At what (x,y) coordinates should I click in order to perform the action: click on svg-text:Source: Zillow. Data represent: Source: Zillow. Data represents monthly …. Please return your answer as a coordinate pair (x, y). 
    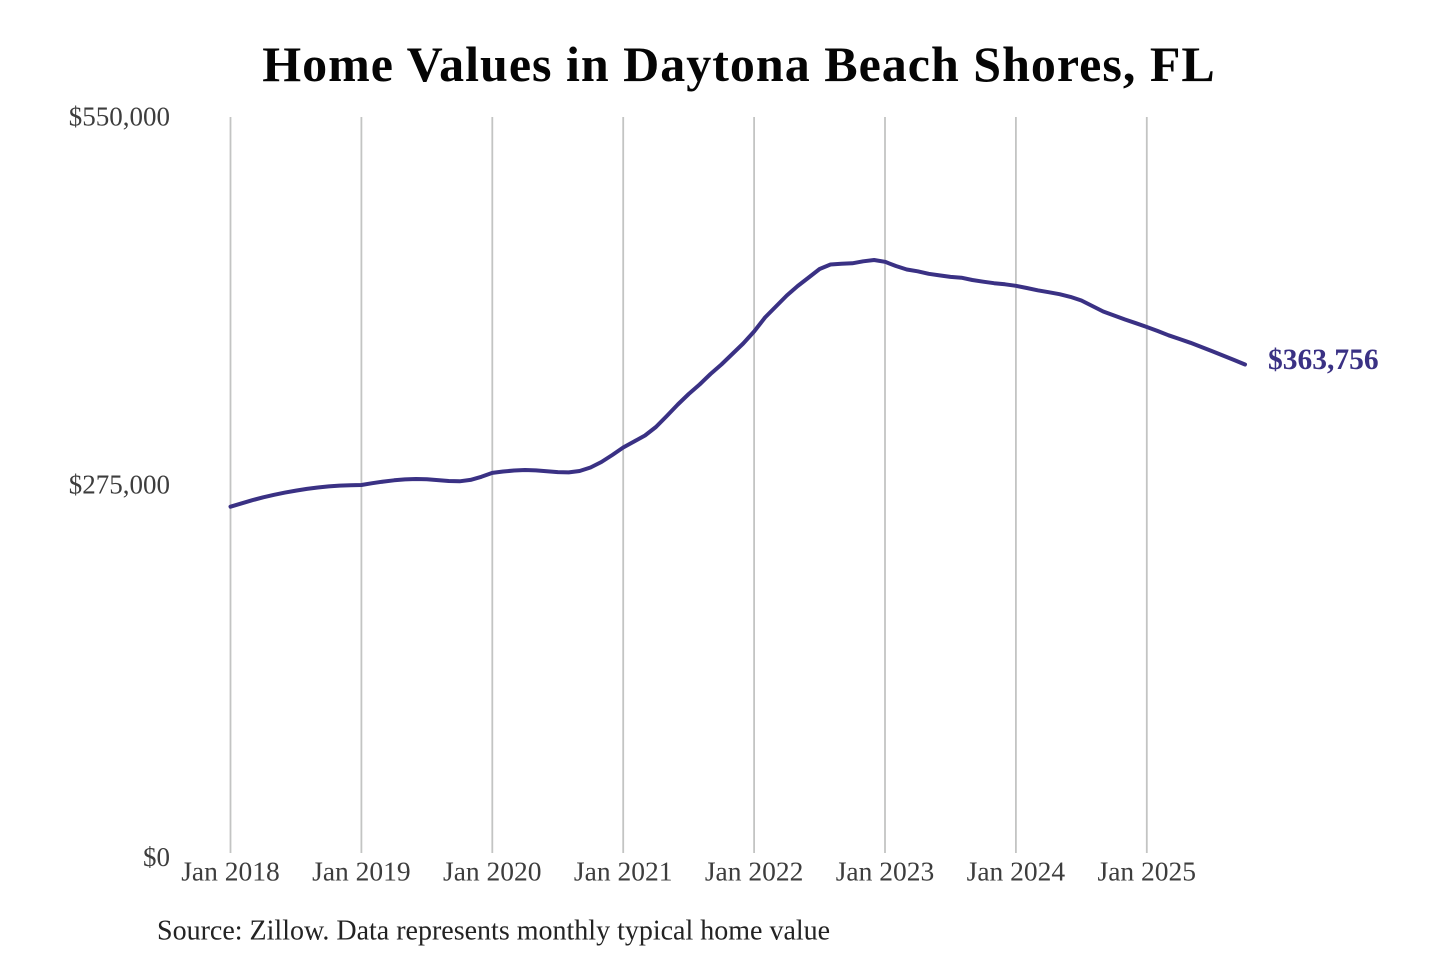
    Looking at the image, I should click on (493, 931).